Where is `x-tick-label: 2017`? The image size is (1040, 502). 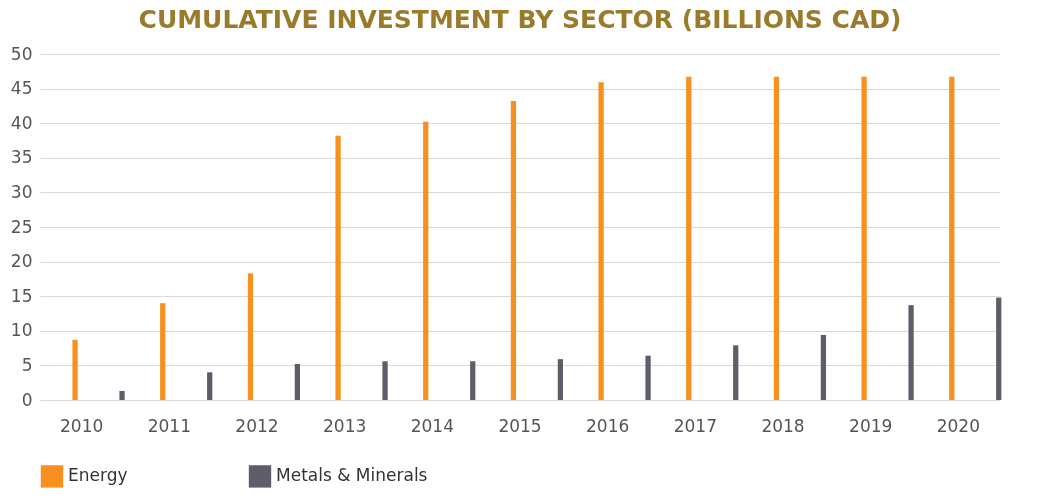 x-tick-label: 2017 is located at coordinates (695, 425).